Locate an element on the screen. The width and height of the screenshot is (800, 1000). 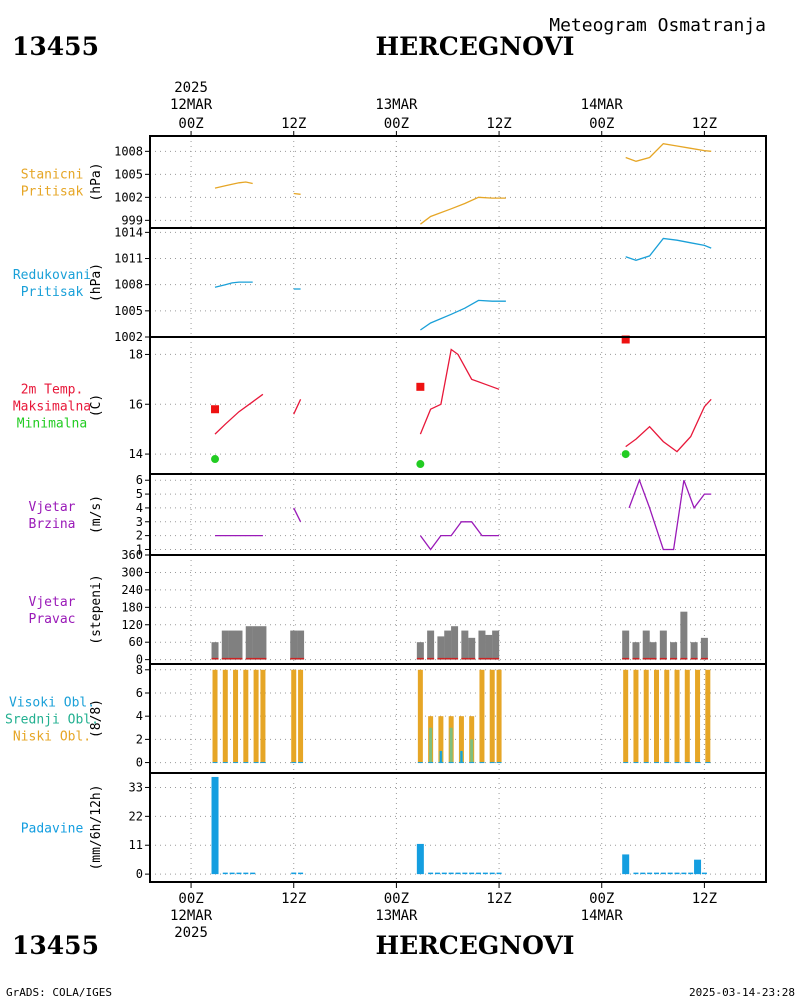
panel-label: Pritisak is located at coordinates (52, 292).